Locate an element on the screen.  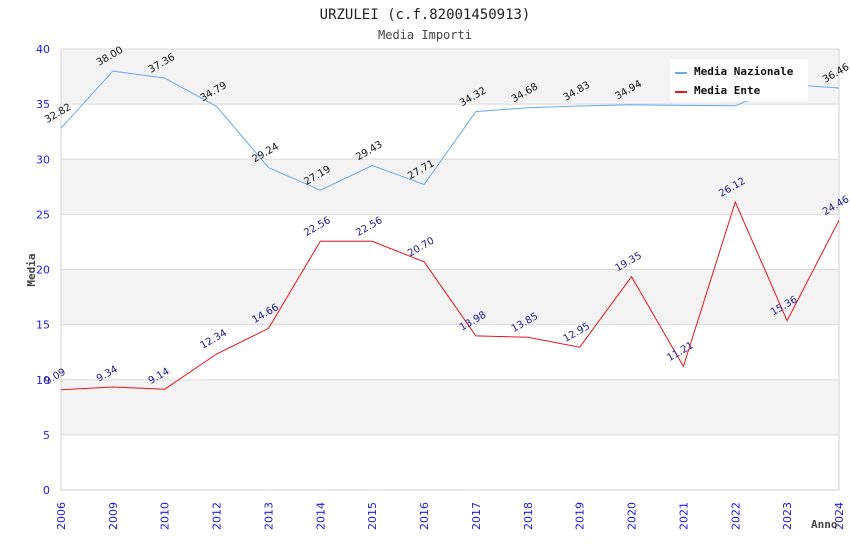
y-tick-label: 15 is located at coordinates (43, 325).